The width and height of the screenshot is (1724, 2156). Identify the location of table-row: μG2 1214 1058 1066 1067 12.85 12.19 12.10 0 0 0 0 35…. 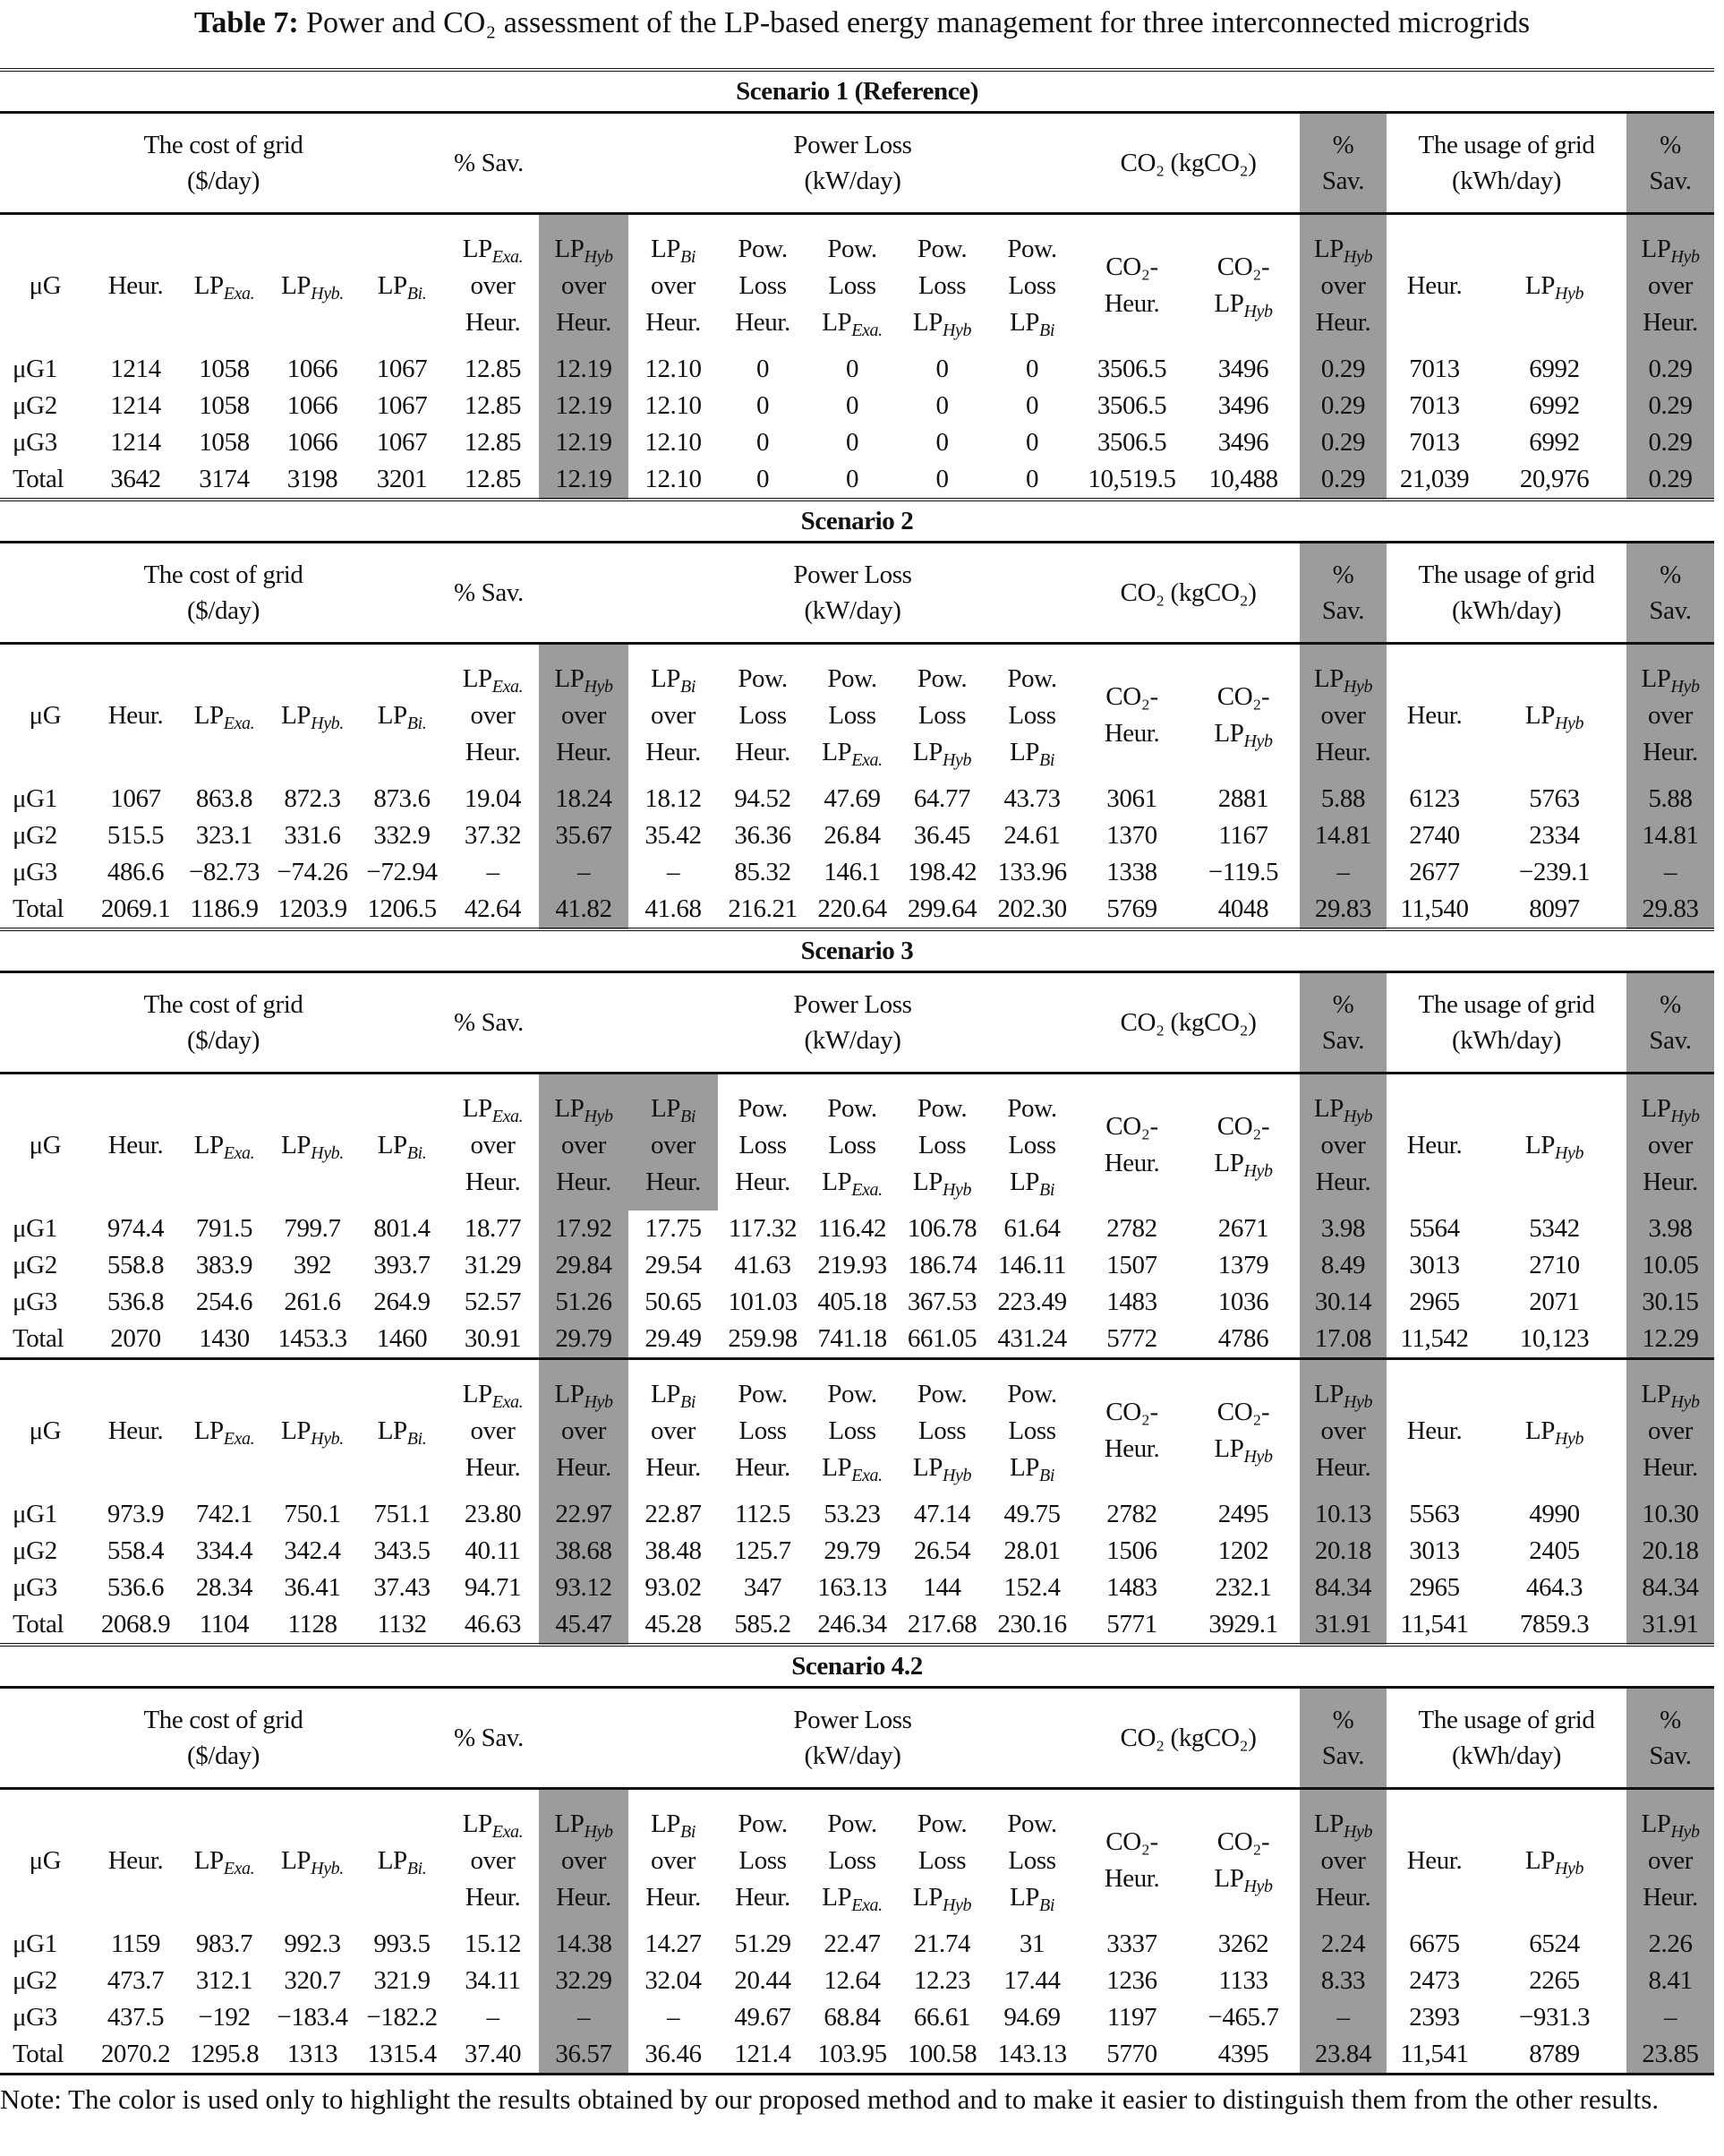
(857, 406).